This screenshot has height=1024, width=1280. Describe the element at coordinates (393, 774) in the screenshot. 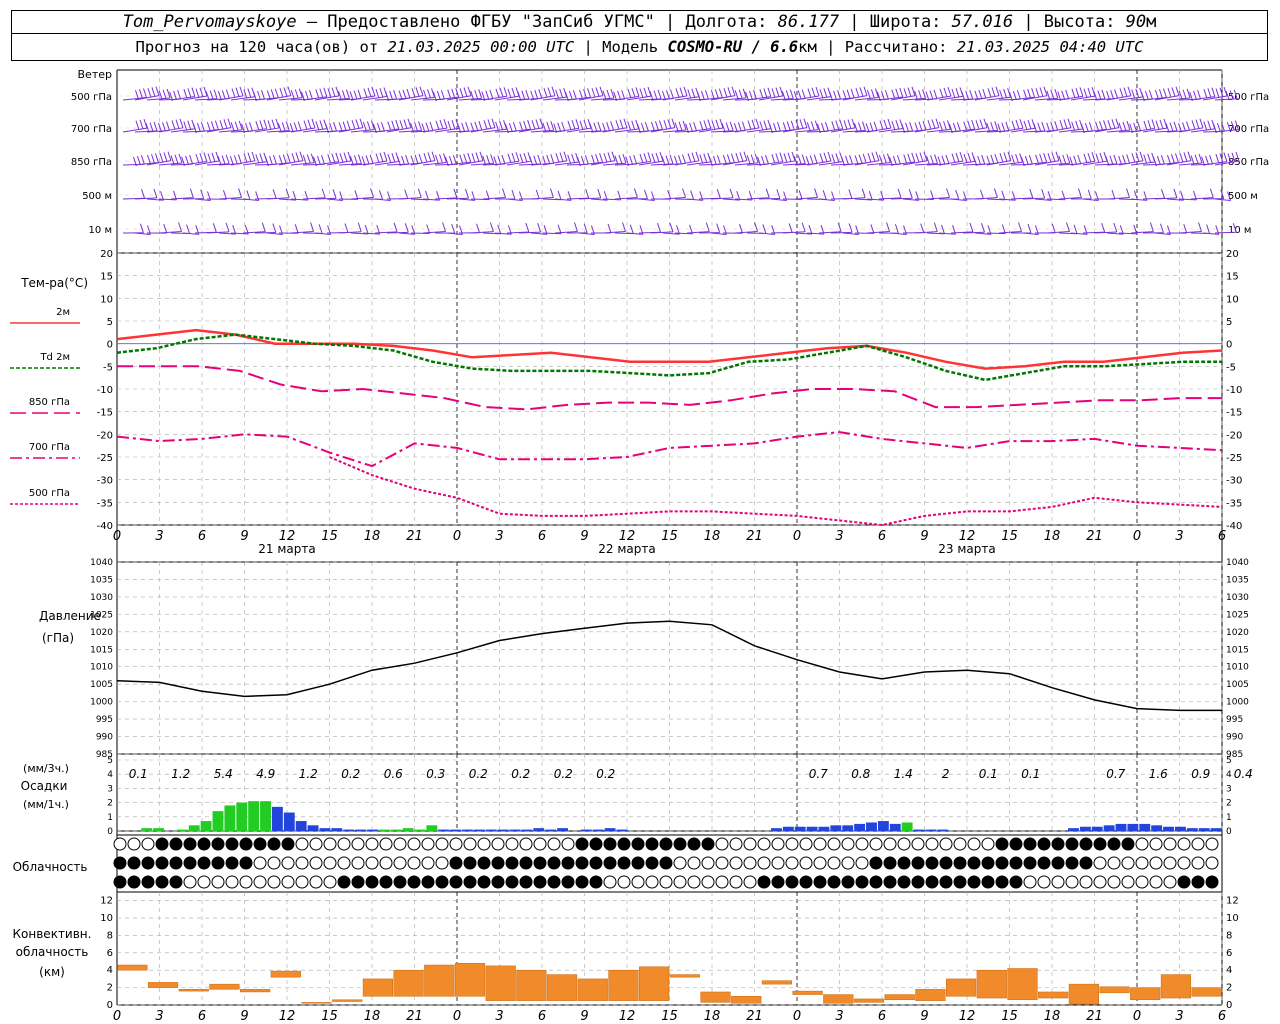

I see `precip-total-label: 0.6` at that location.